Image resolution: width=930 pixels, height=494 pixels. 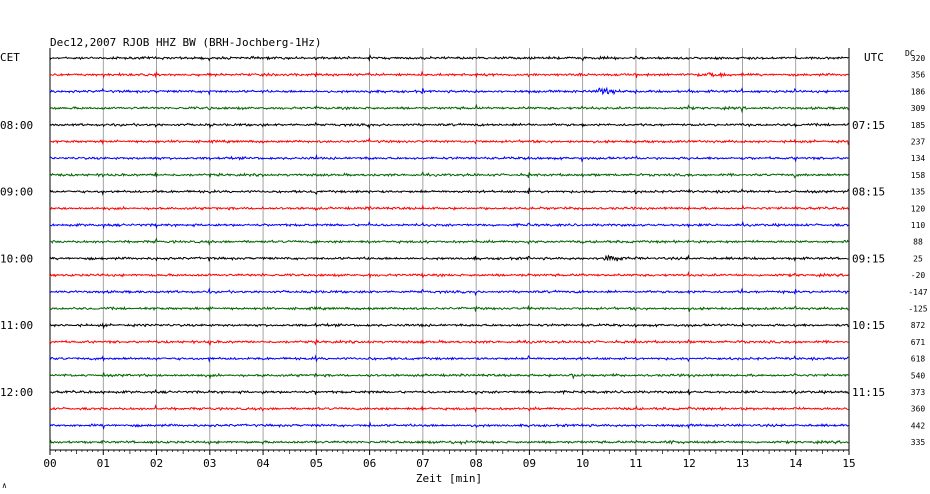 What do you see at coordinates (209, 463) in the screenshot?
I see `x-tick-label: 03` at bounding box center [209, 463].